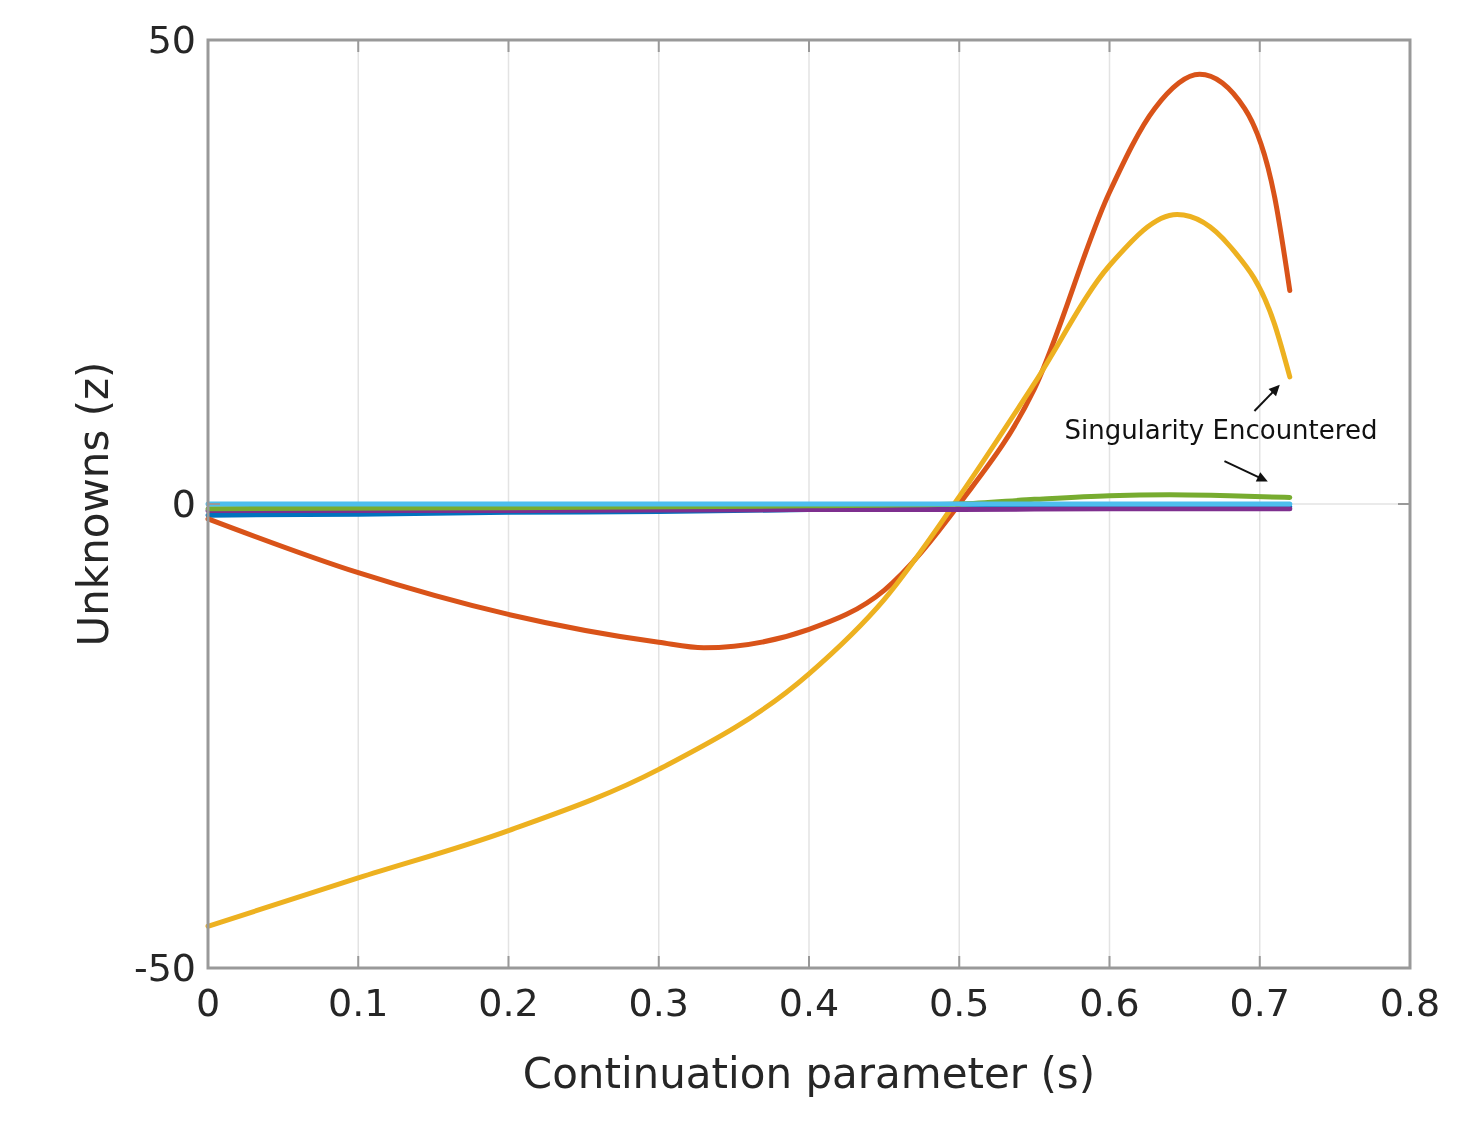  What do you see at coordinates (358, 1003) in the screenshot?
I see `x-tick-label: 0.1` at bounding box center [358, 1003].